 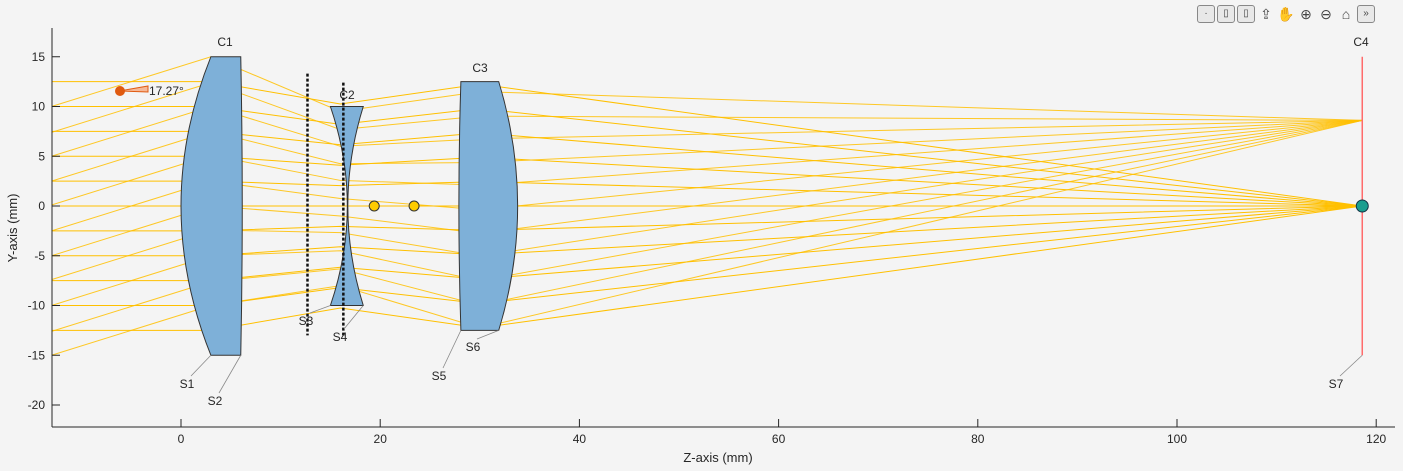 What do you see at coordinates (1326, 14) in the screenshot?
I see `zoom-out-icon: ⊖` at bounding box center [1326, 14].